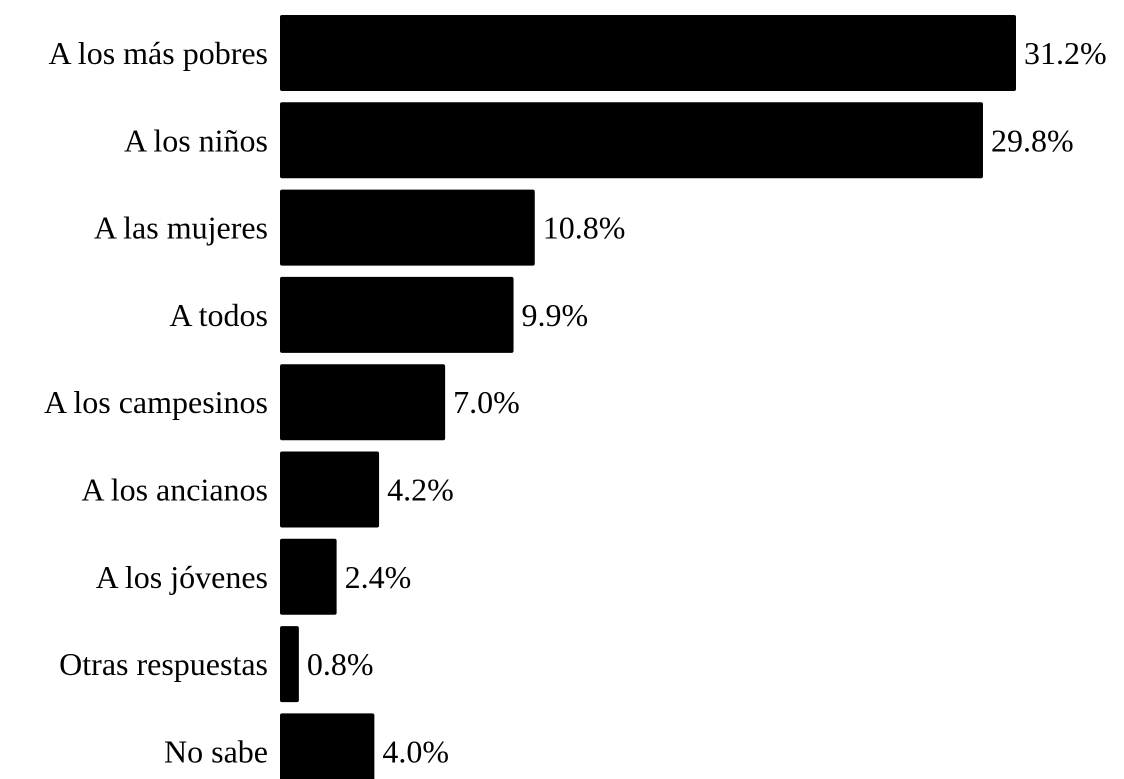  I want to click on value-label: 0.8%, so click(340, 664).